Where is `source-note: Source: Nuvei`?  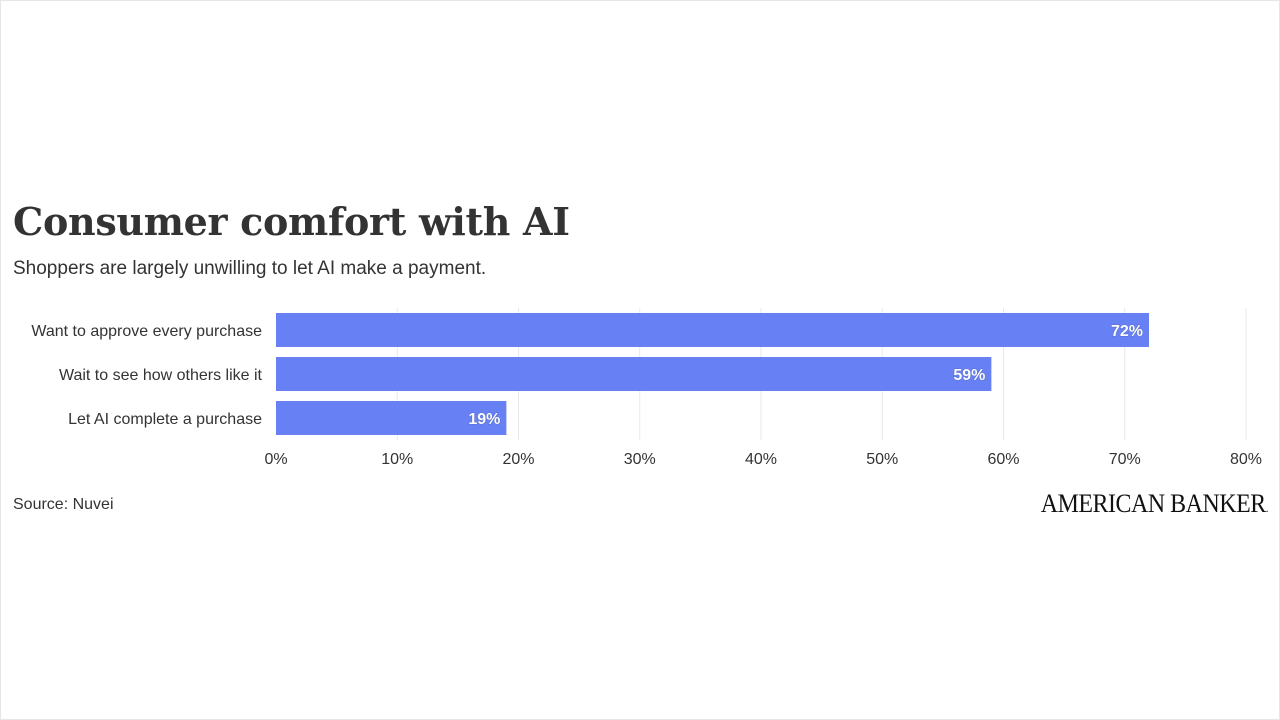
source-note: Source: Nuvei is located at coordinates (63, 504).